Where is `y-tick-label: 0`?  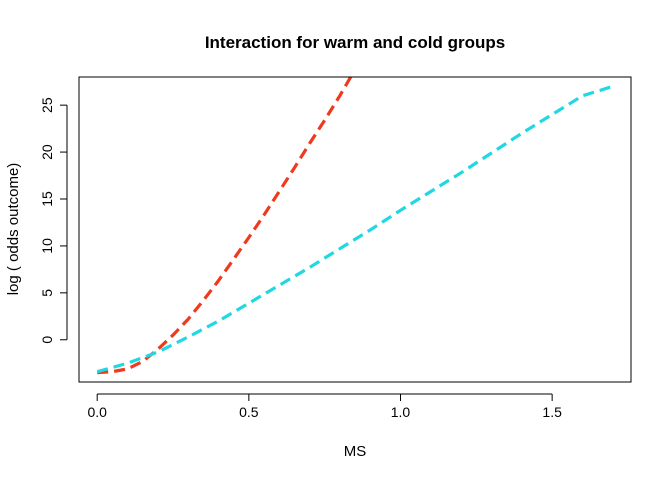
y-tick-label: 0 is located at coordinates (47, 340).